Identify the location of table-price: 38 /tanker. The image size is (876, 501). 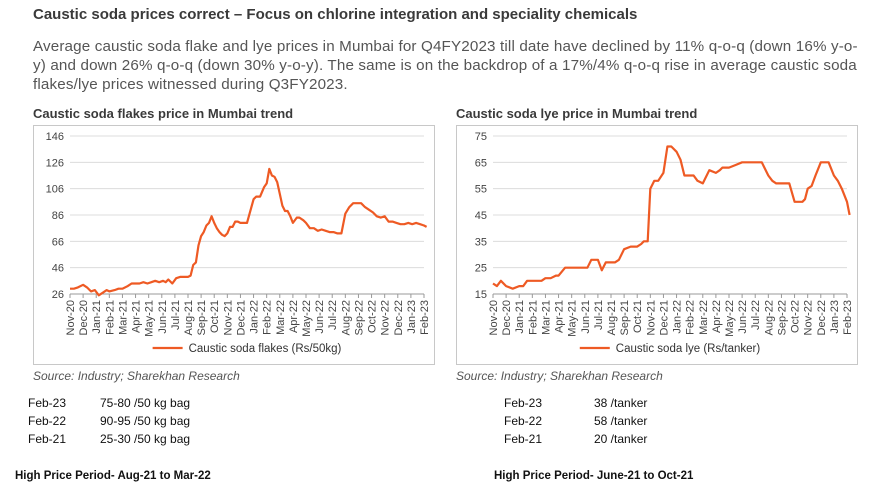
(621, 403).